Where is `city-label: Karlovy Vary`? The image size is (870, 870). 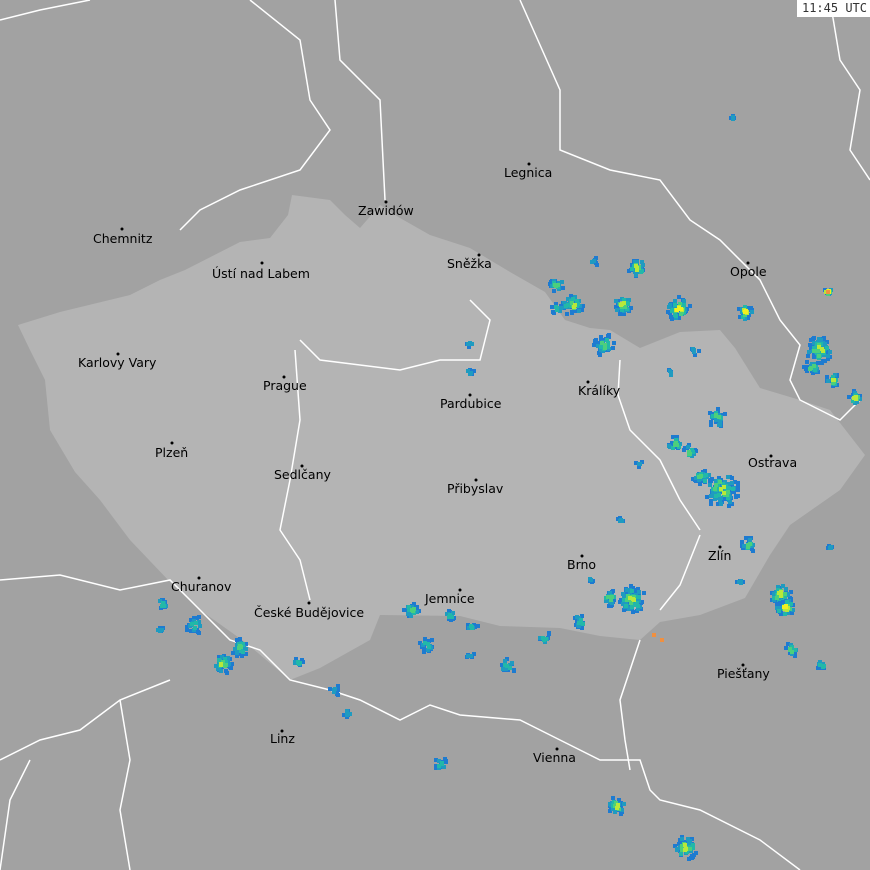
city-label: Karlovy Vary is located at coordinates (117, 362).